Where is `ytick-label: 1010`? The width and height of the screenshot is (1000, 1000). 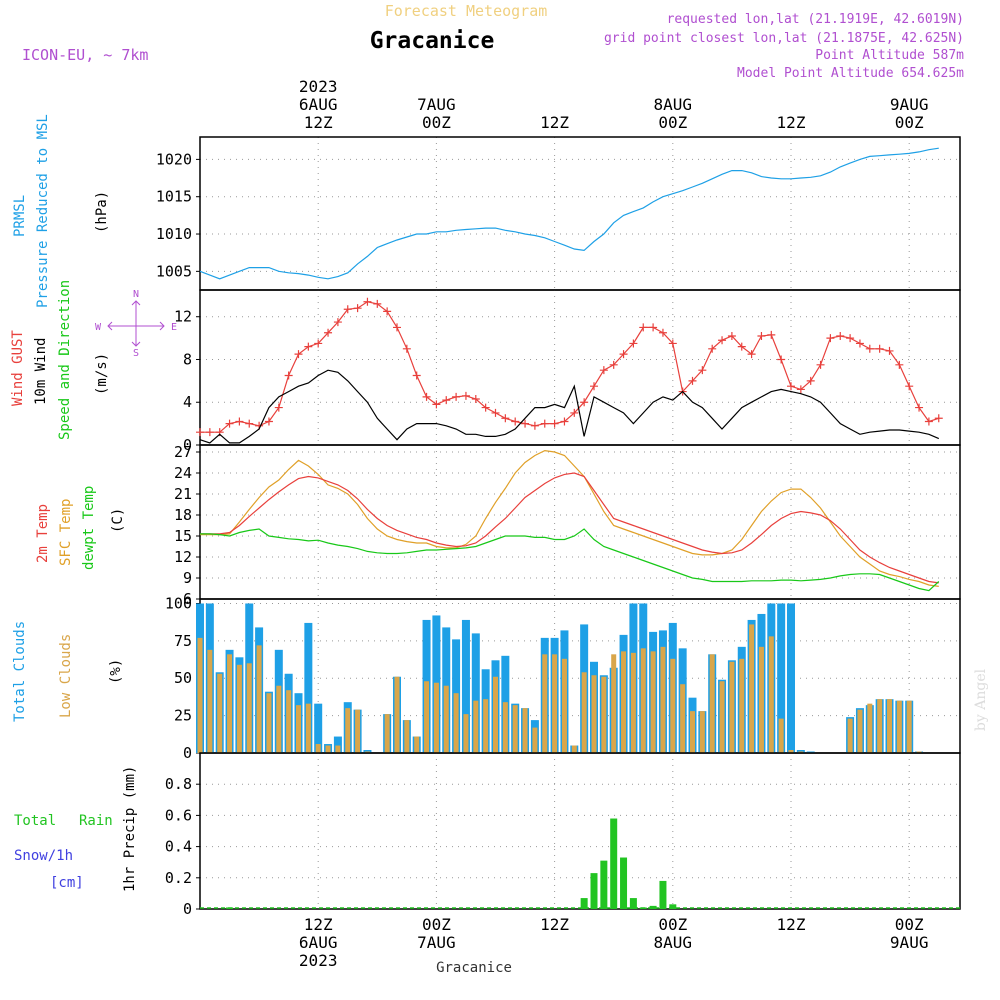
ytick-label: 1010 is located at coordinates (174, 234).